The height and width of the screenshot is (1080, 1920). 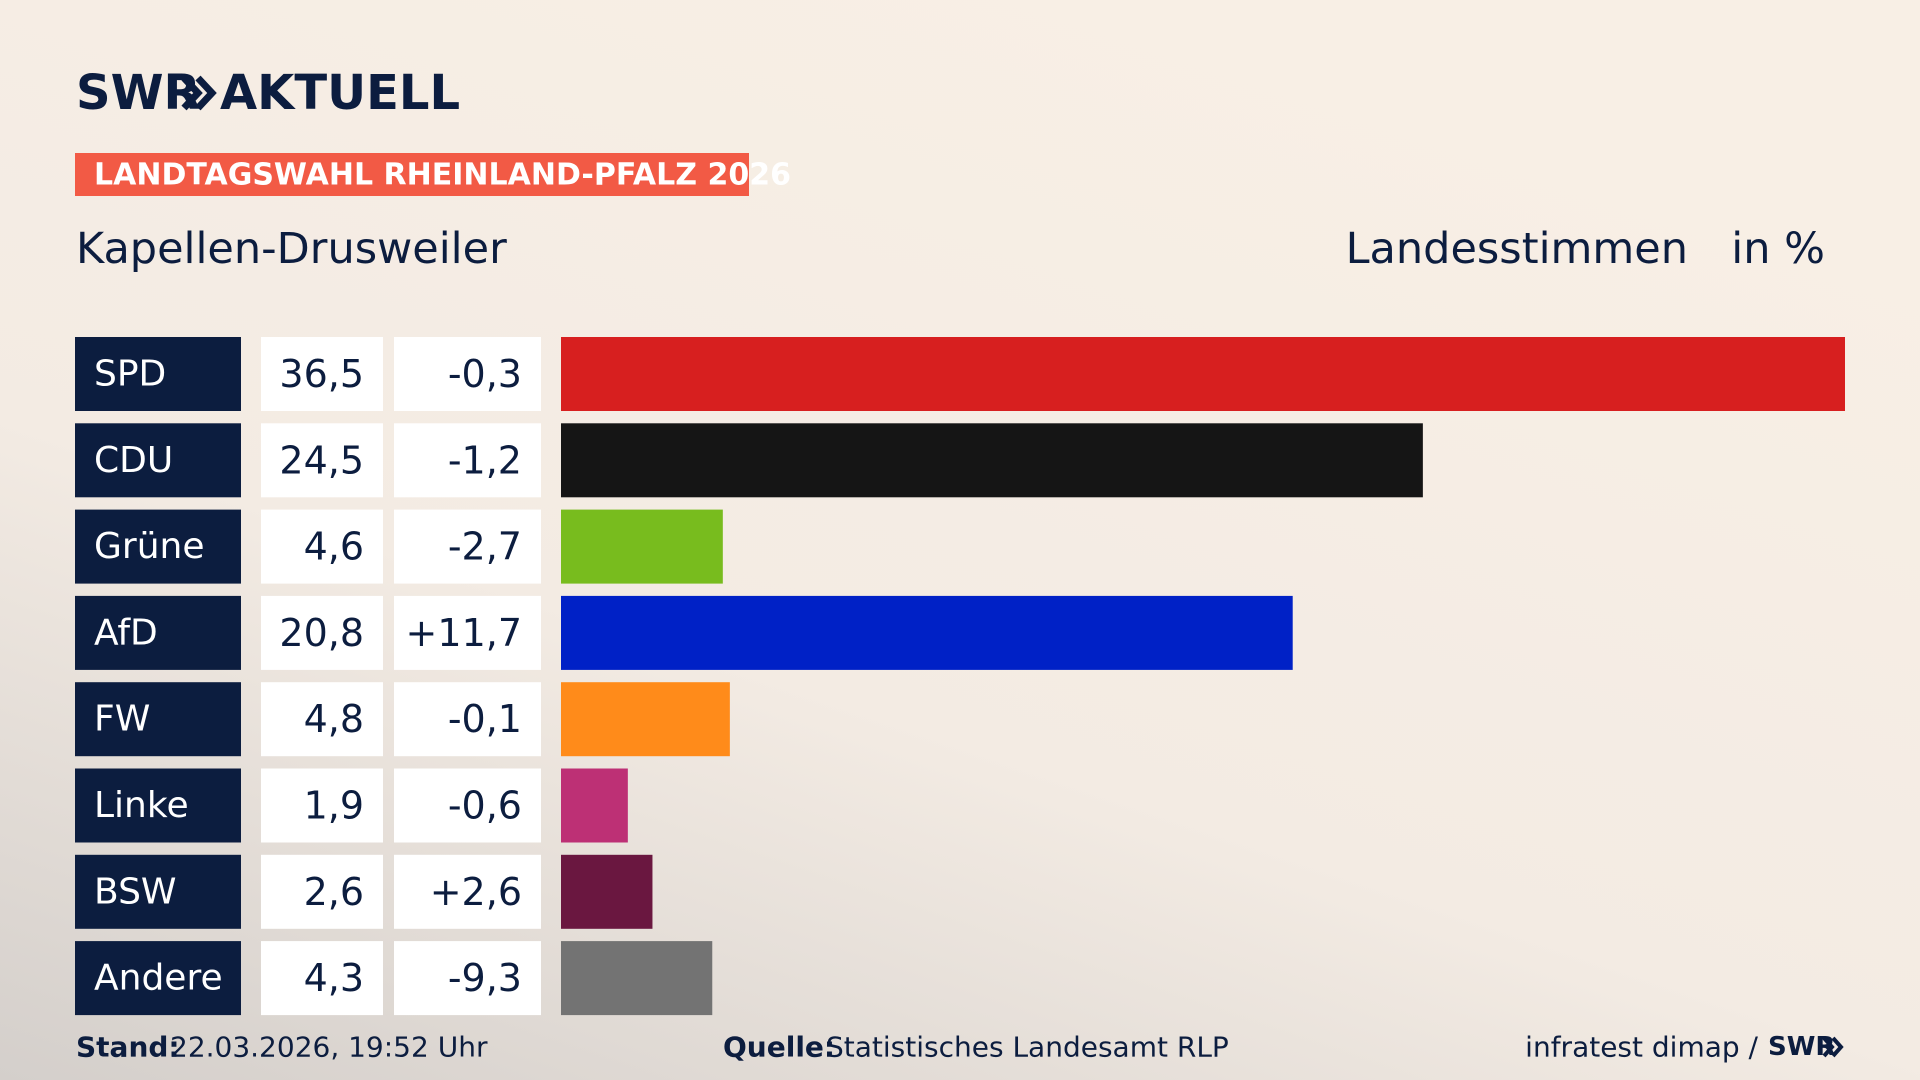 I want to click on change-label: -0,3, so click(x=485, y=374).